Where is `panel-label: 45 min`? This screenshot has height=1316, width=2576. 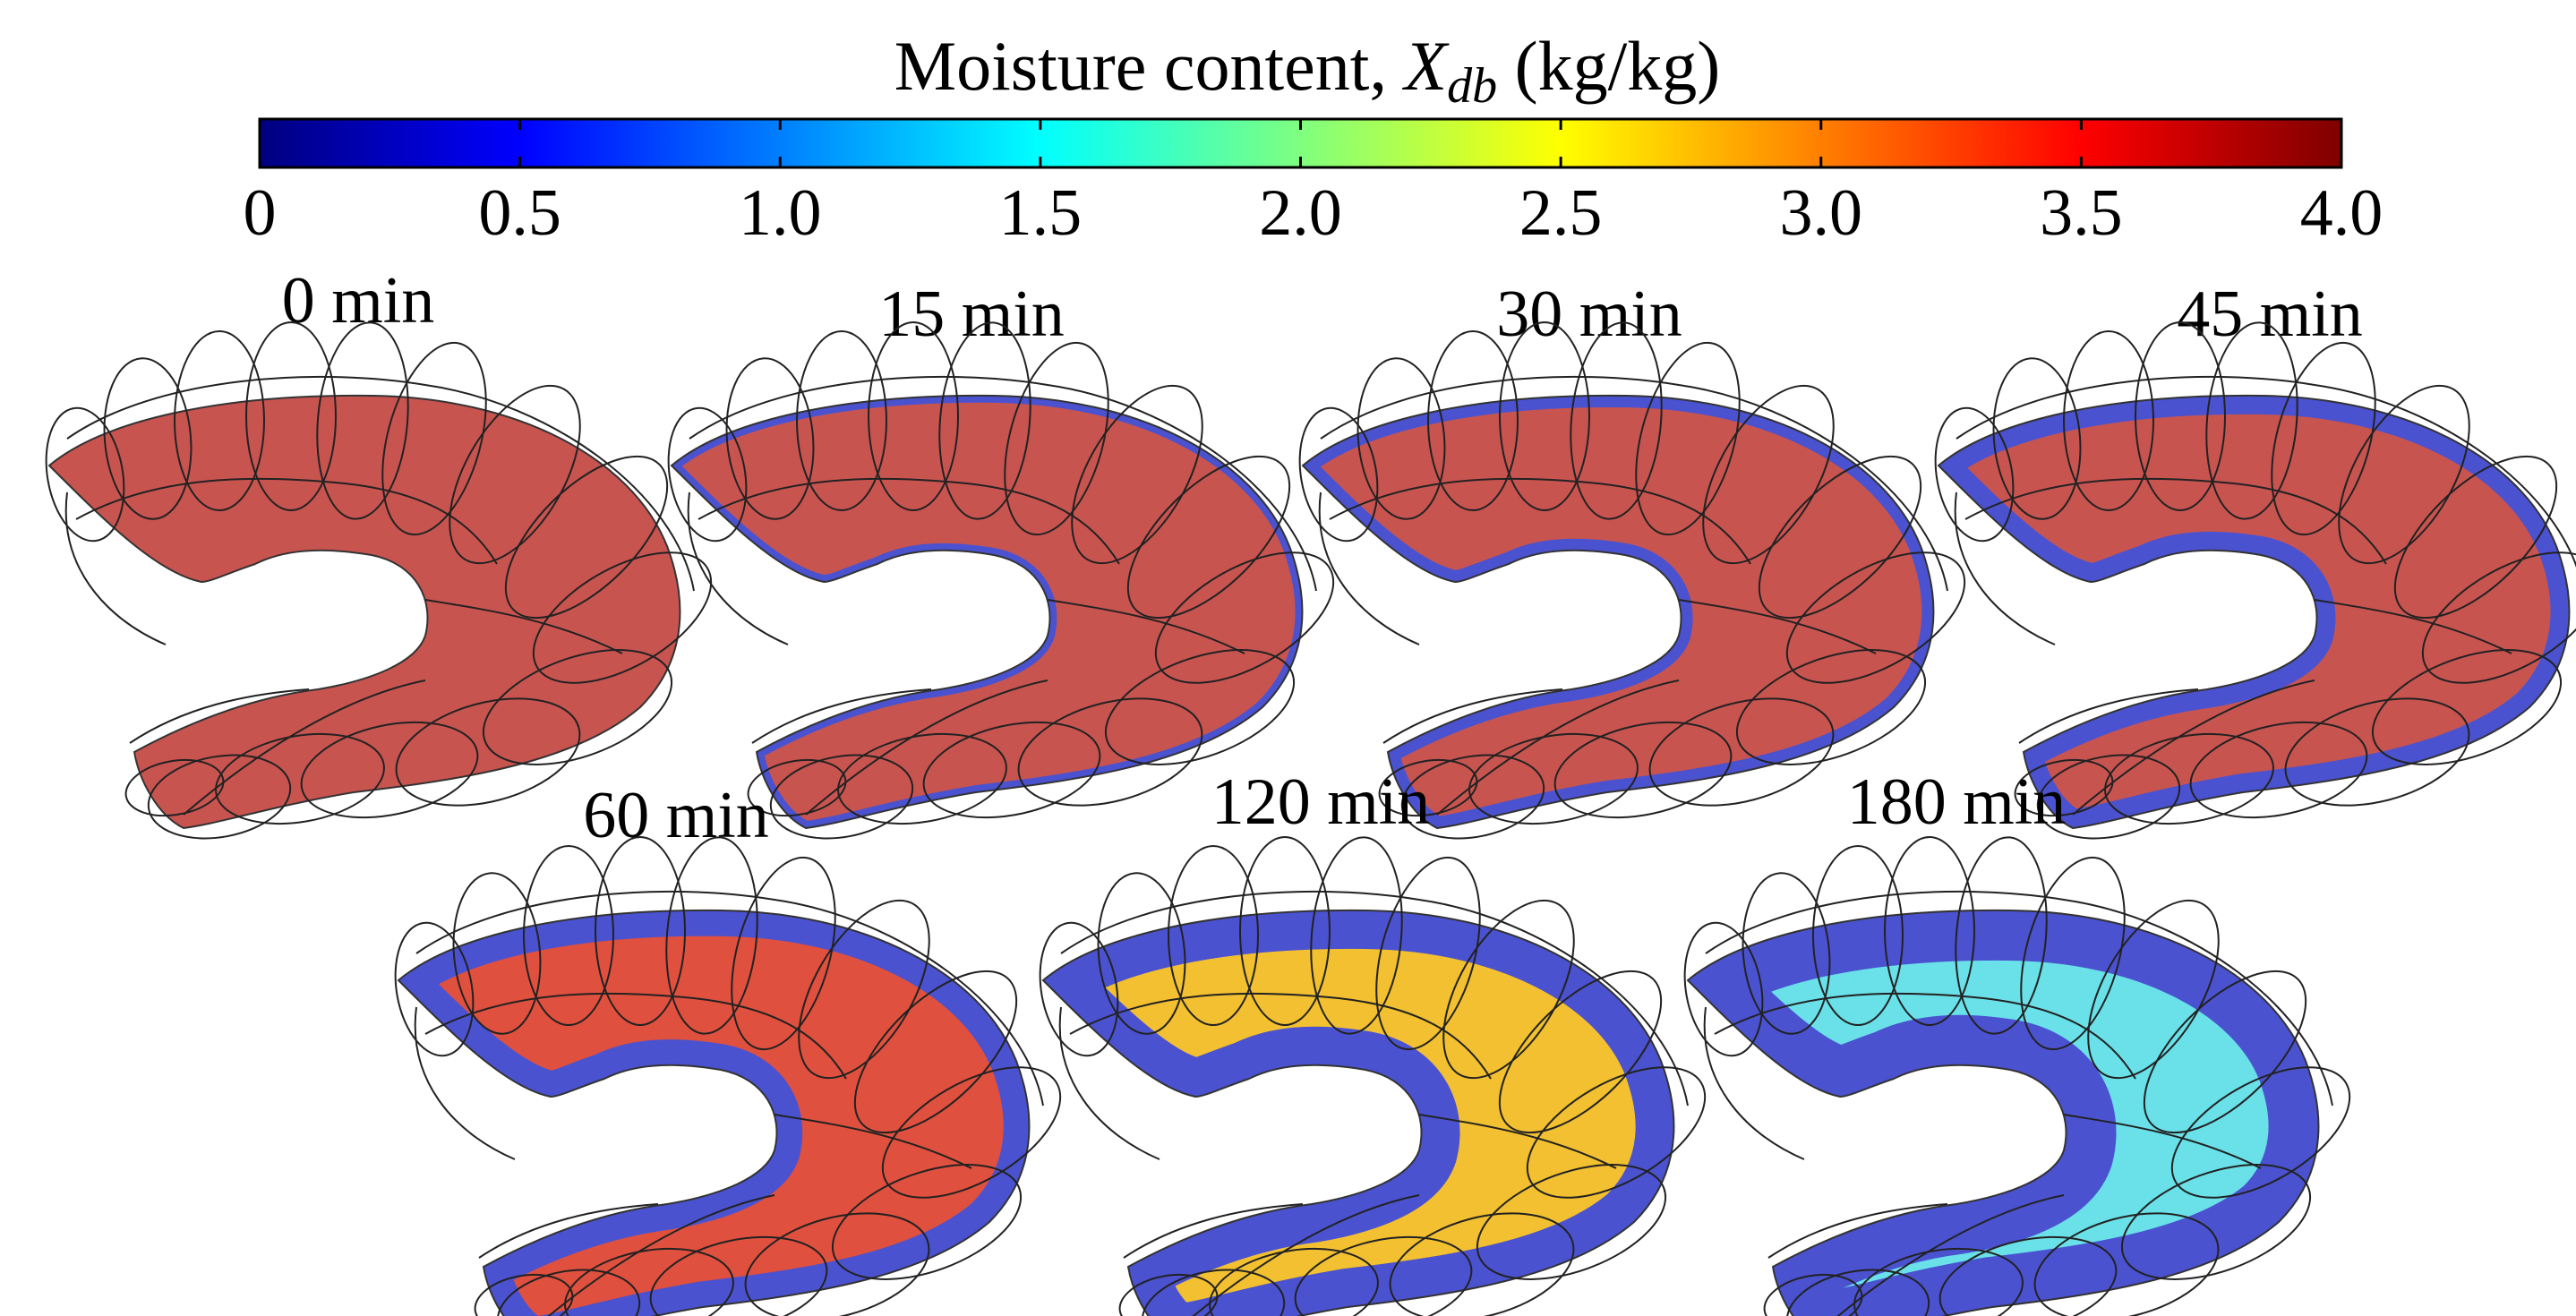
panel-label: 45 min is located at coordinates (2270, 314).